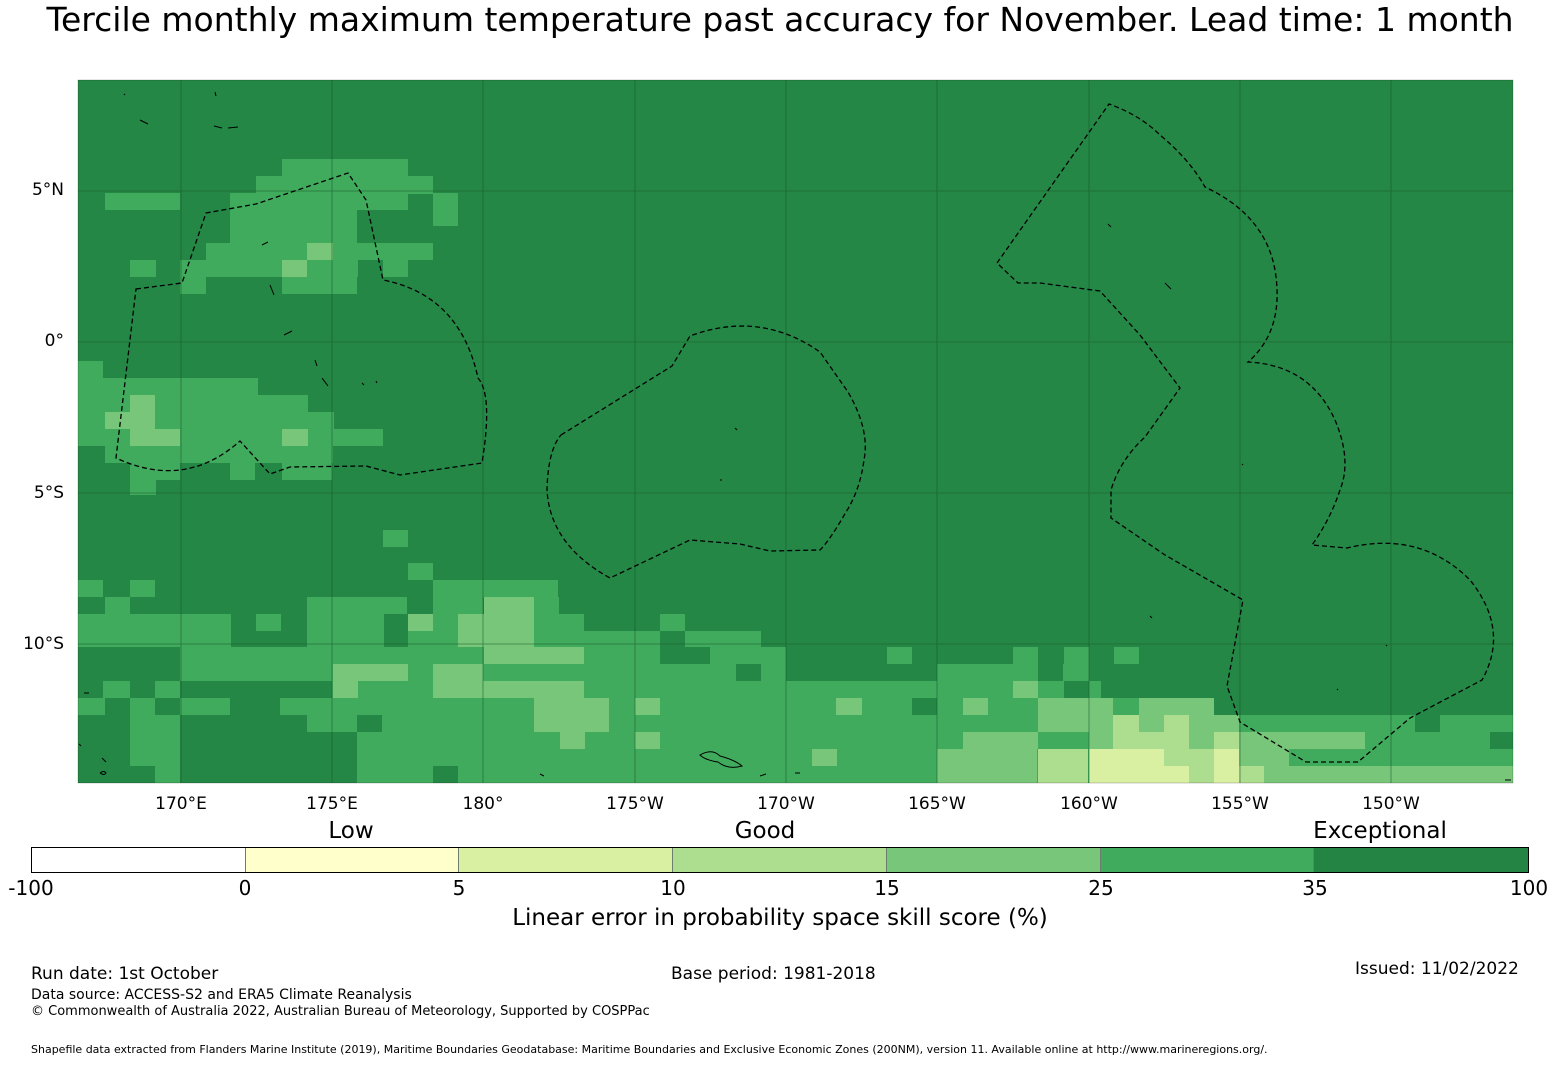 This screenshot has height=1065, width=1560. What do you see at coordinates (54, 341) in the screenshot?
I see `lat-label-0: 0°` at bounding box center [54, 341].